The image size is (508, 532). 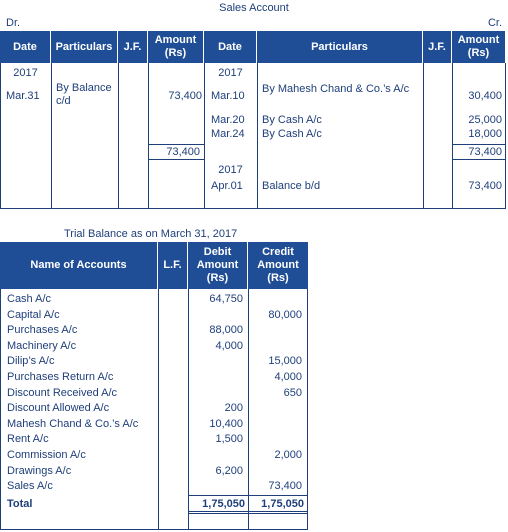 What do you see at coordinates (288, 455) in the screenshot?
I see `credit-amount: 2,000` at bounding box center [288, 455].